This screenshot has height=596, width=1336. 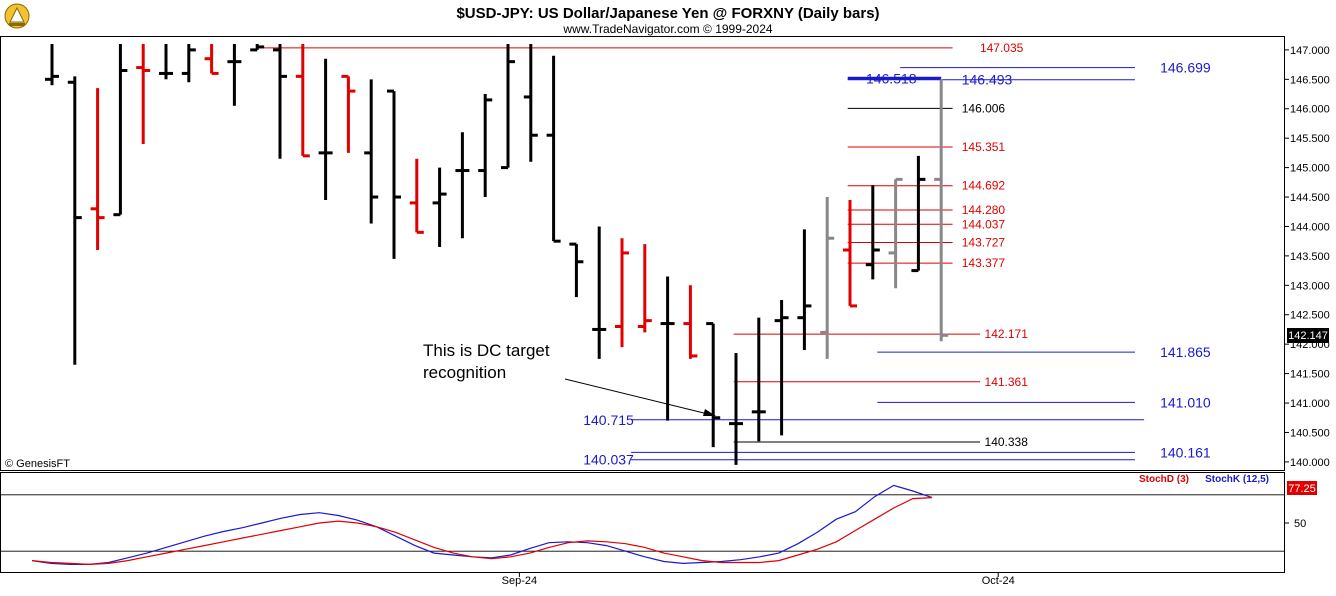 I want to click on level-label: 147.035, so click(x=1002, y=48).